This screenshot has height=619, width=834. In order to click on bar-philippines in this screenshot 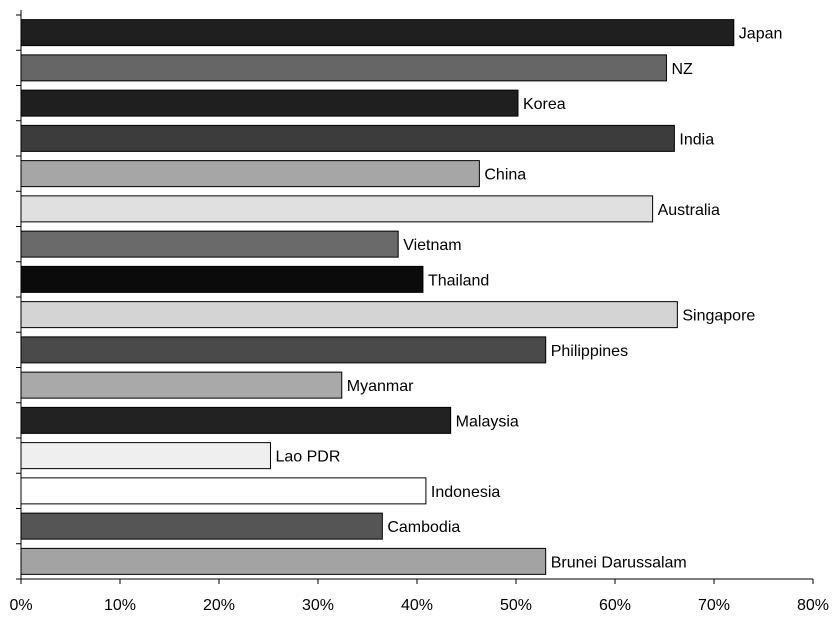, I will do `click(283, 350)`.